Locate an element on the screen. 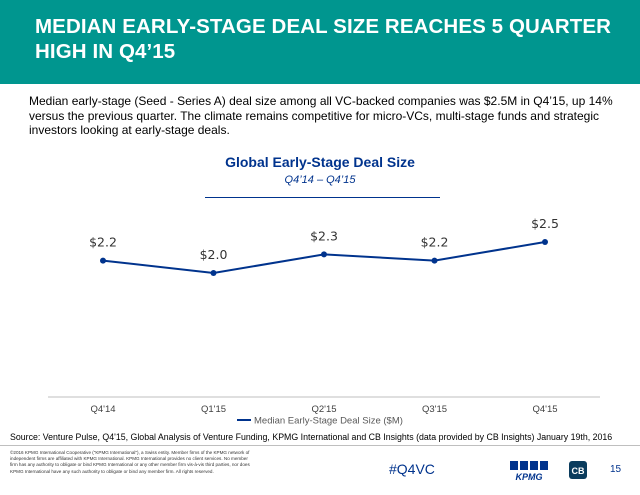  data-label: $2.3 is located at coordinates (324, 235).